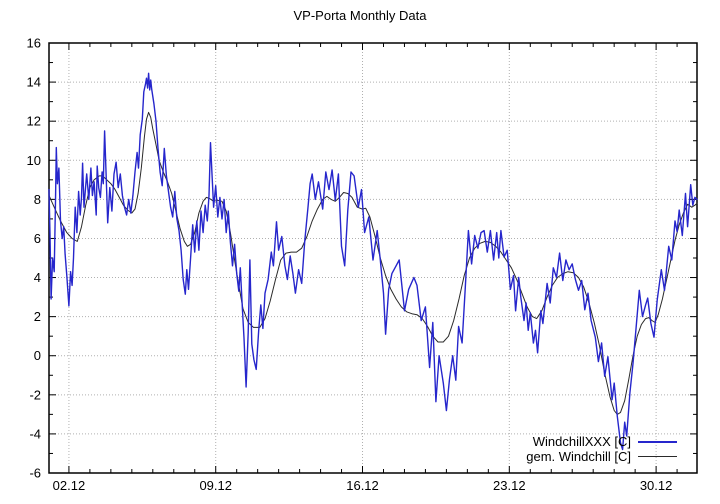  What do you see at coordinates (69, 485) in the screenshot?
I see `x-tick-label: 02.12` at bounding box center [69, 485].